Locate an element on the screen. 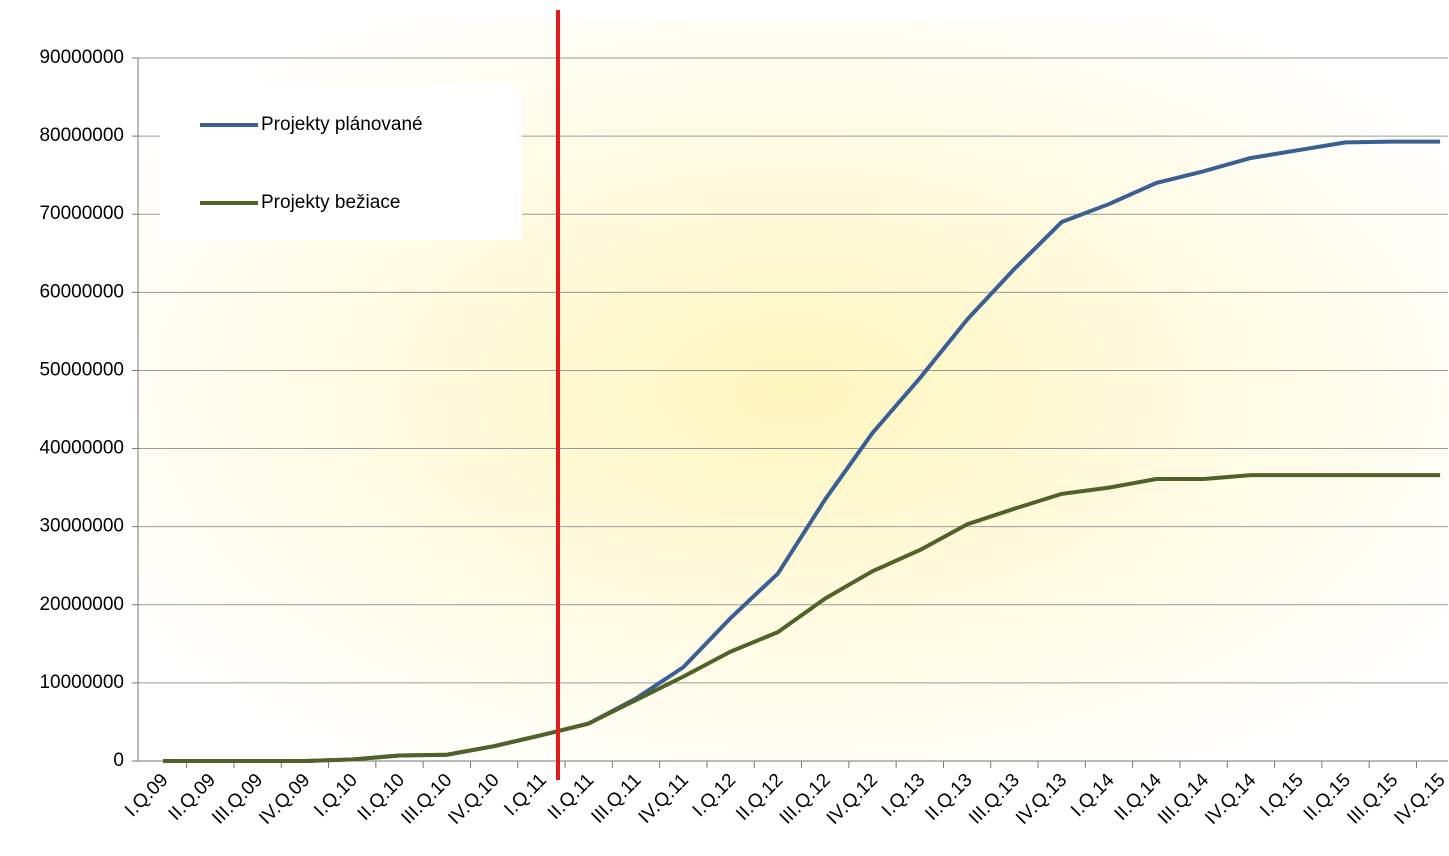  x-tick-label: III.Q.12 is located at coordinates (805, 799).